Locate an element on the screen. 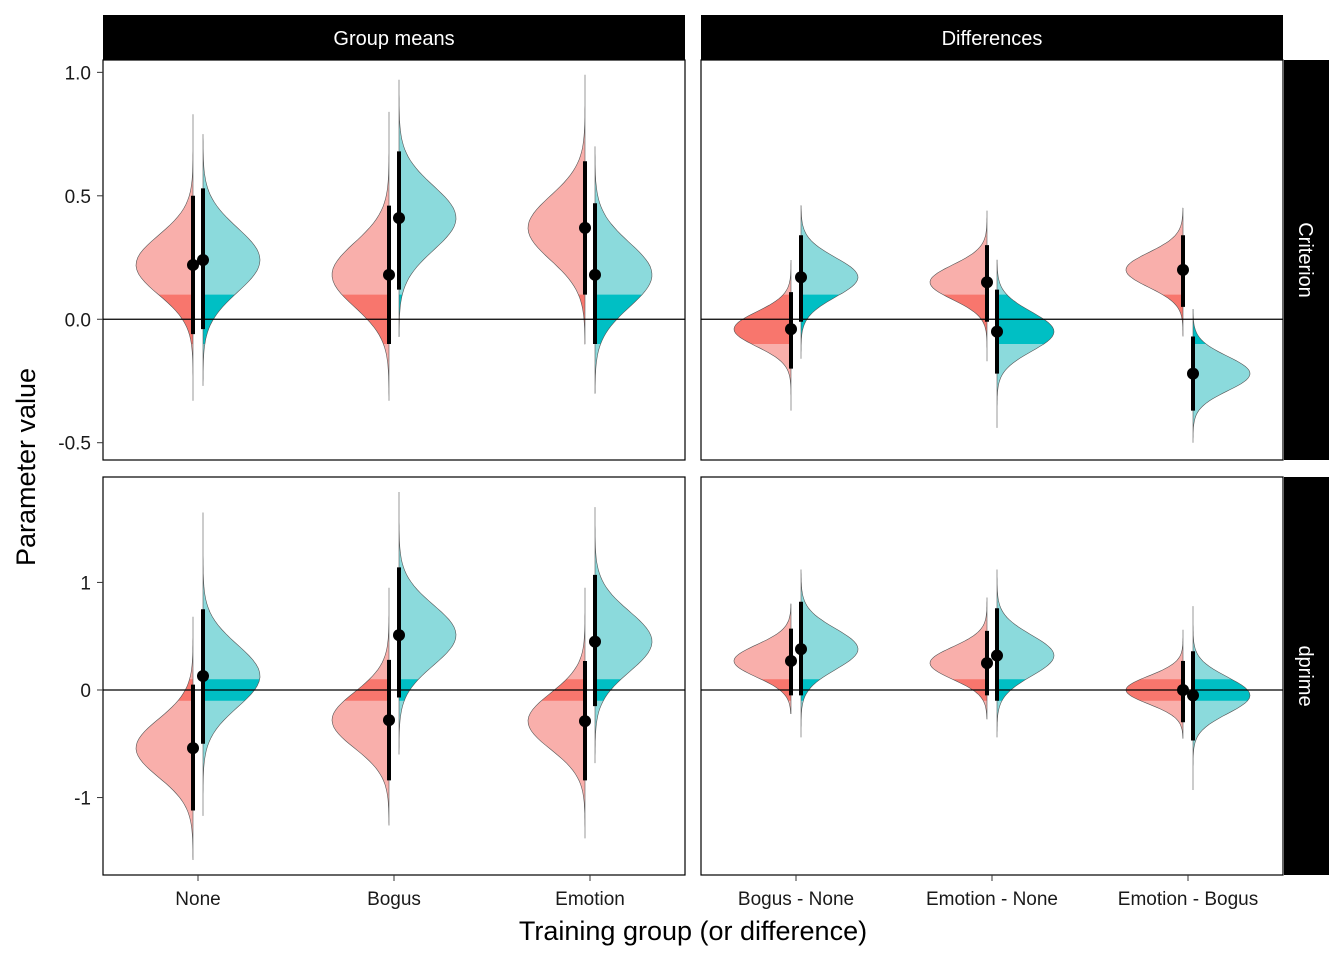 This screenshot has height=960, width=1344. panel-0-0-violin-1-left-mean-point is located at coordinates (389, 274).